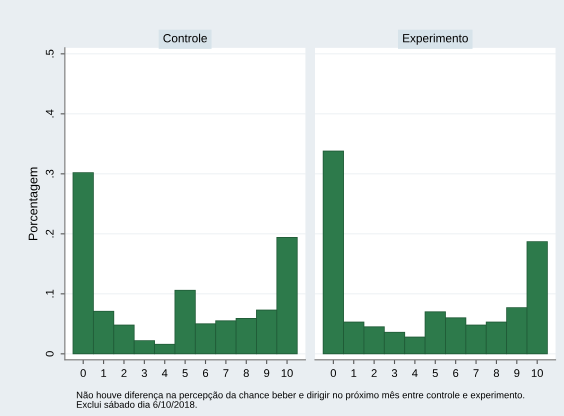 The image size is (564, 416). Describe the element at coordinates (50, 174) in the screenshot. I see `y-tick-label: .3` at that location.